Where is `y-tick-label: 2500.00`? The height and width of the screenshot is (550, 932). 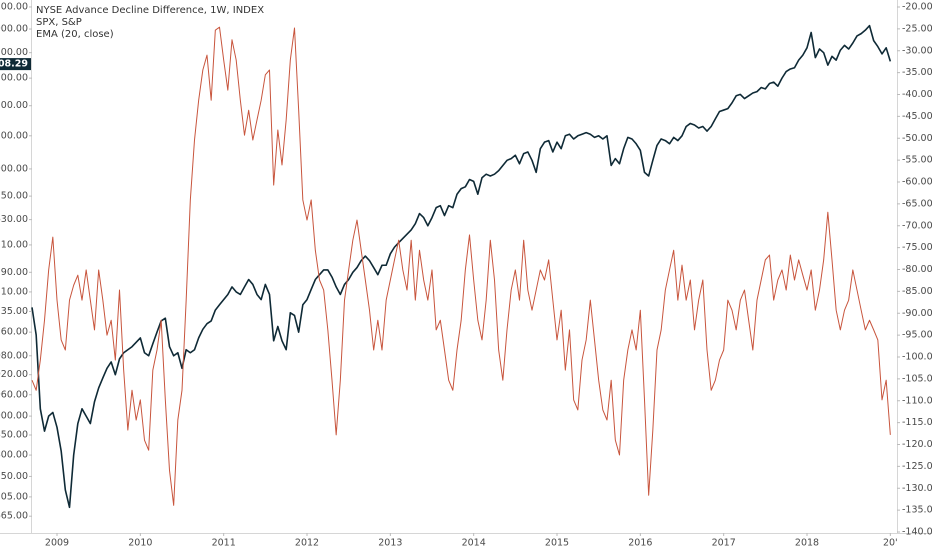
y-tick-label: 2500.00 is located at coordinates (14, 78).